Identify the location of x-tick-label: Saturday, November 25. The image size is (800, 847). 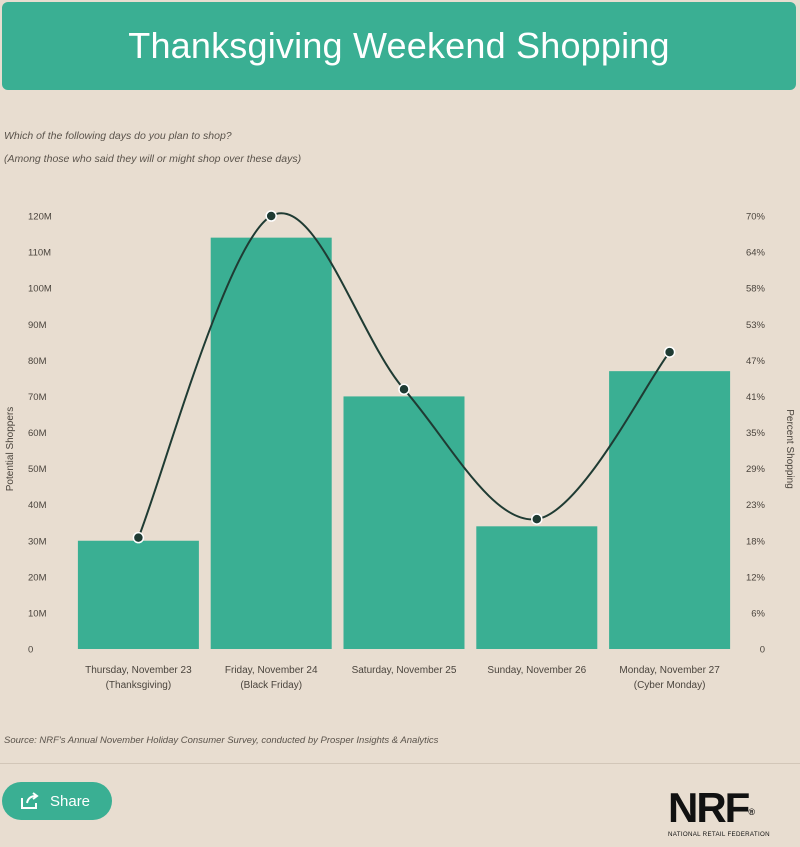
(404, 670).